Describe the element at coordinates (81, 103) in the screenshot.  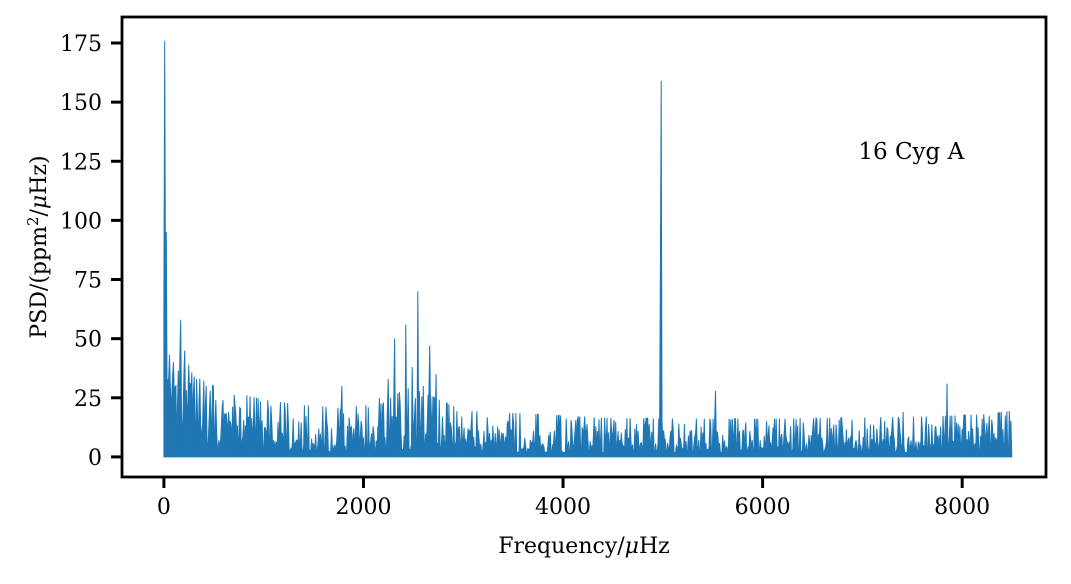
I see `y-tick-label: 150` at that location.